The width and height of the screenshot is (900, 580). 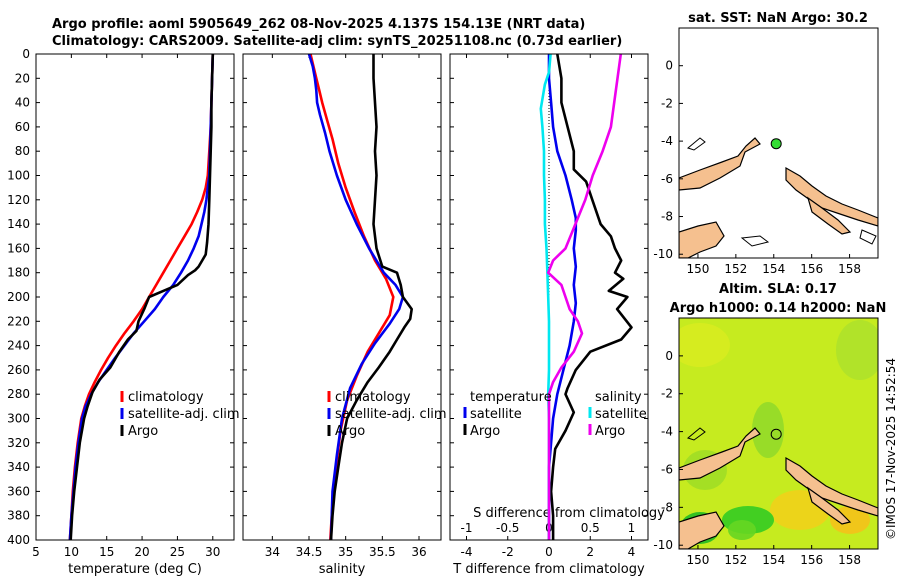 I want to click on longitude-tick-label: 154, so click(x=773, y=560).